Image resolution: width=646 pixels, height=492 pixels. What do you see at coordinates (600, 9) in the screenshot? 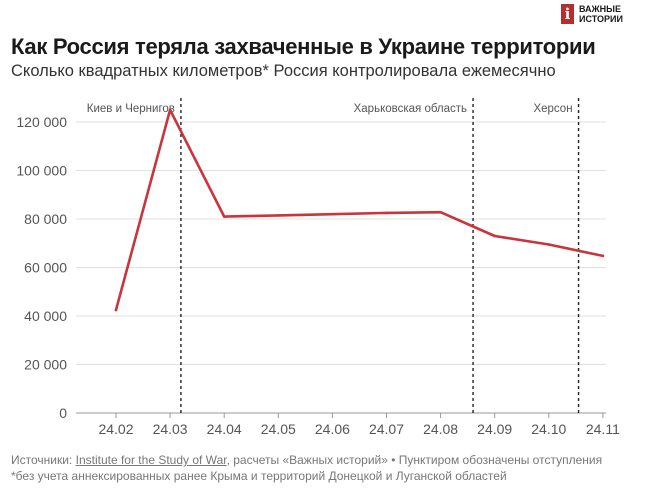
I see `logo-line-1: ВАЖНЫЕ` at bounding box center [600, 9].